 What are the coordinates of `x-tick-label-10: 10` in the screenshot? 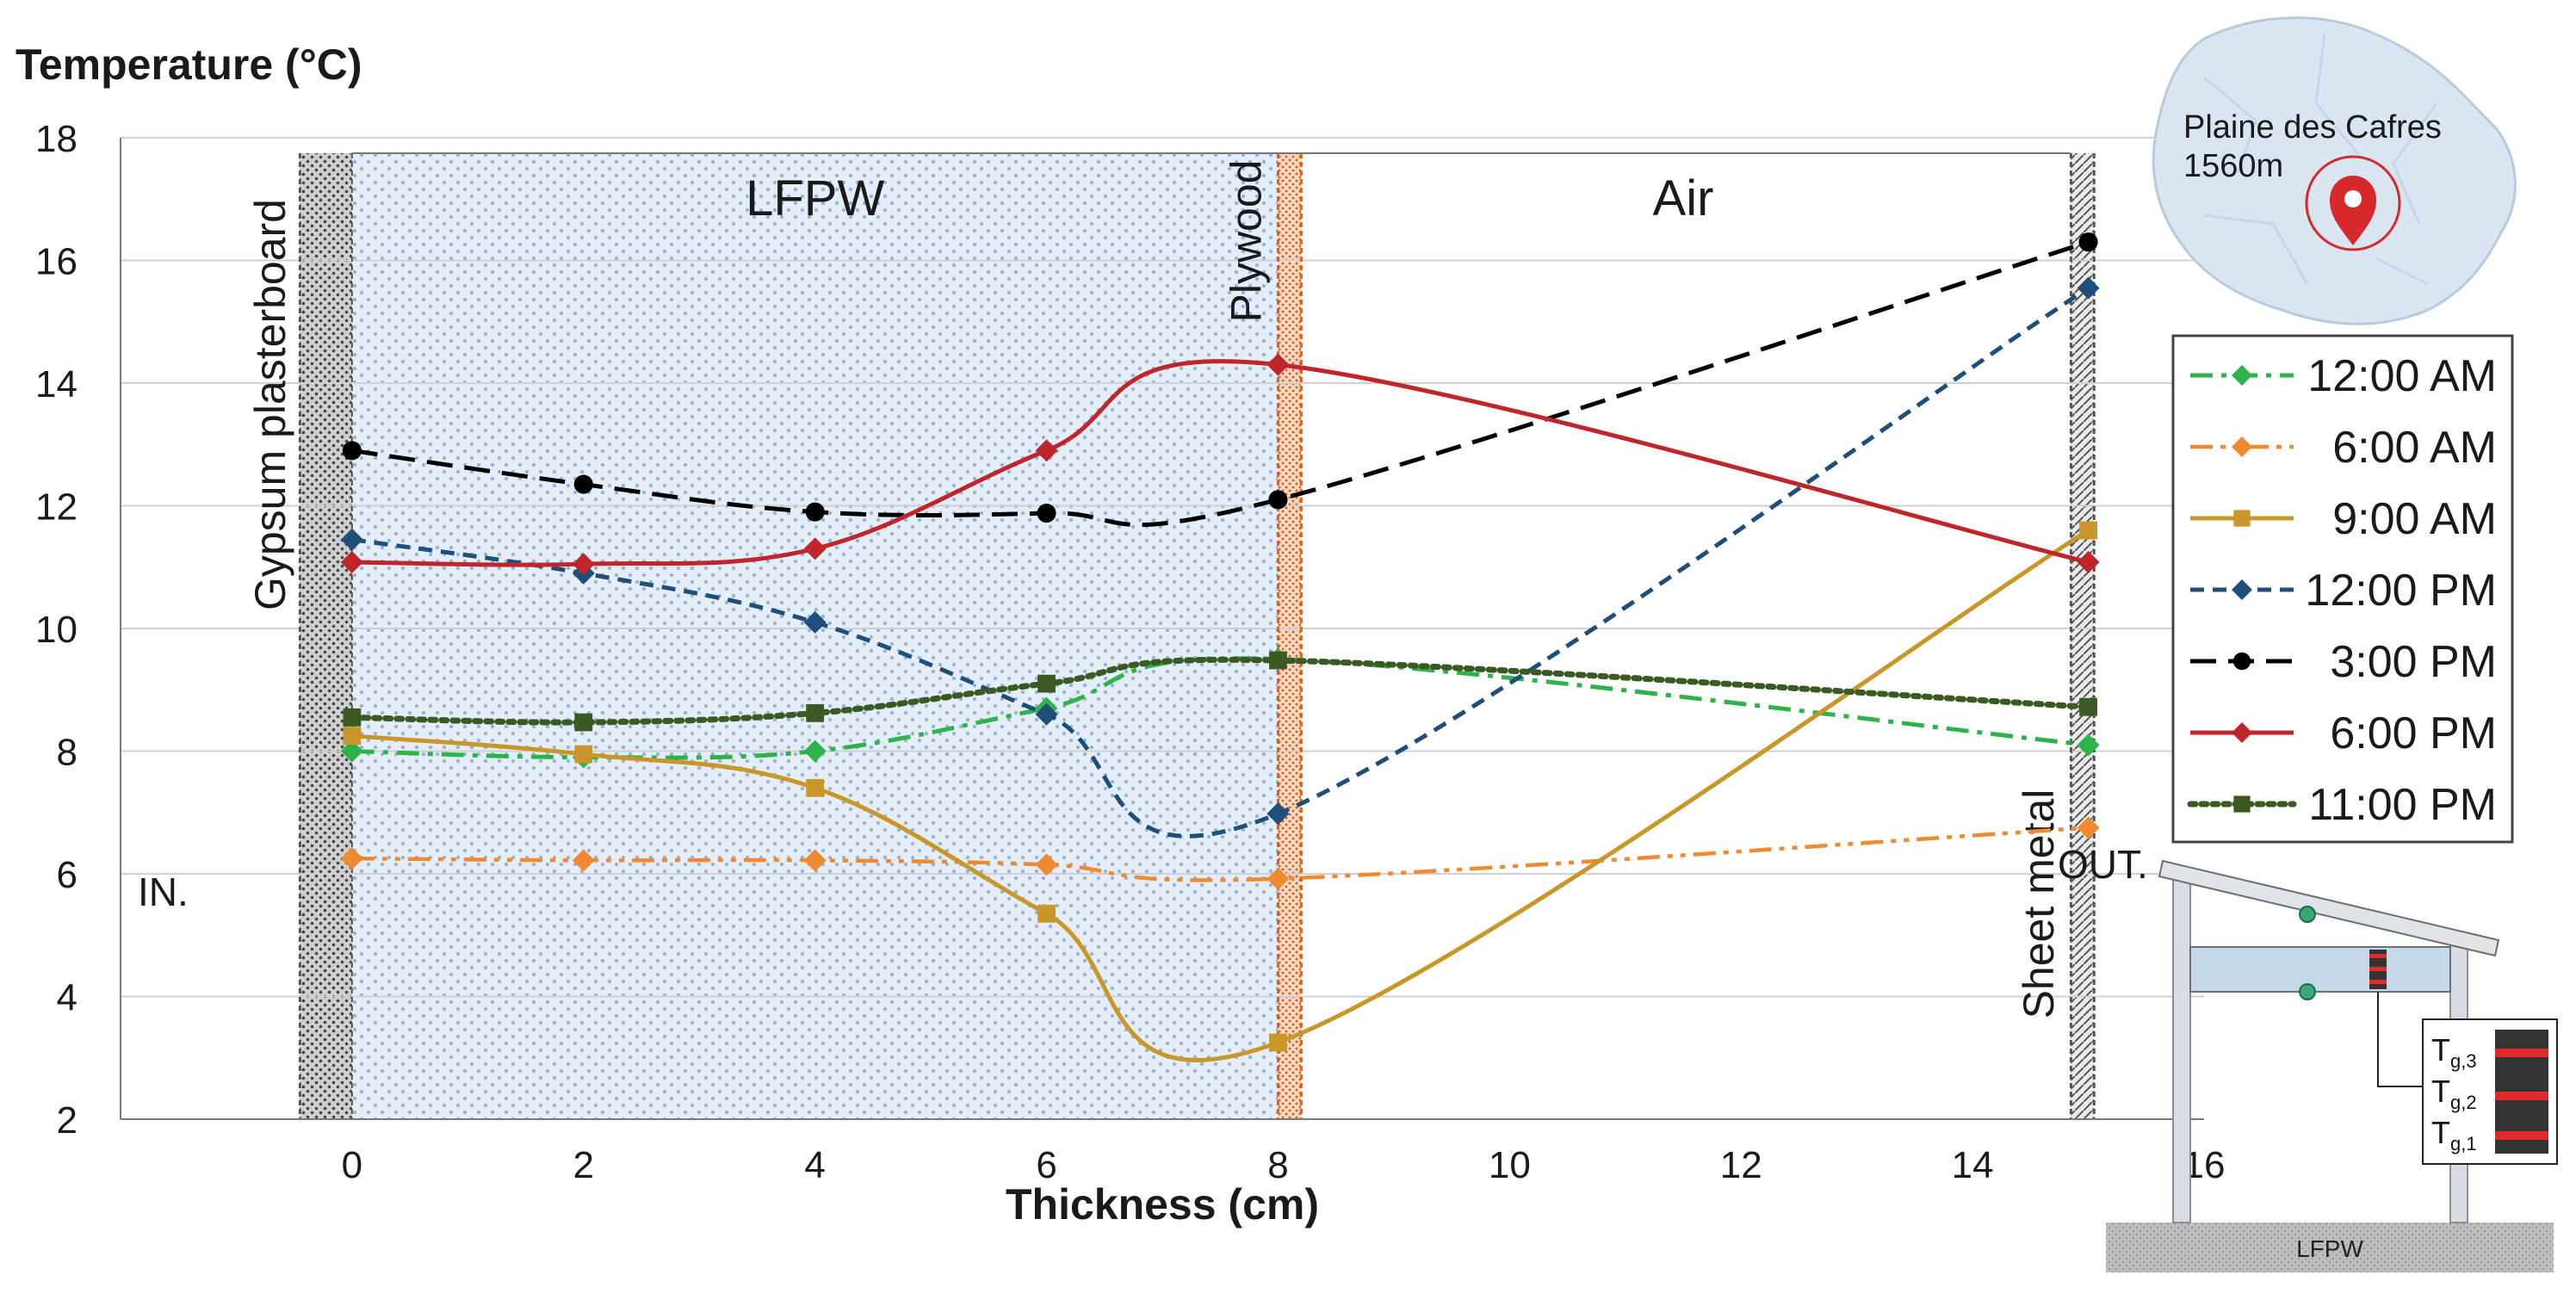 It's located at (1510, 1165).